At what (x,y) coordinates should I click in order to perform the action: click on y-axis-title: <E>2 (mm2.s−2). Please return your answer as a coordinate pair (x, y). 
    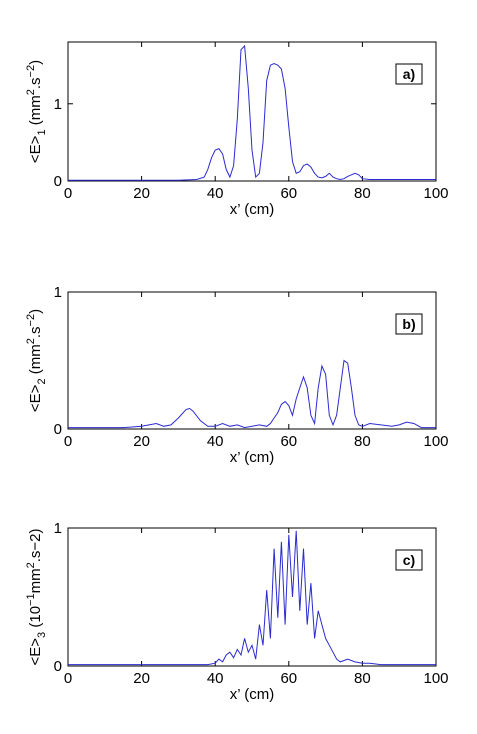
    Looking at the image, I should click on (36, 360).